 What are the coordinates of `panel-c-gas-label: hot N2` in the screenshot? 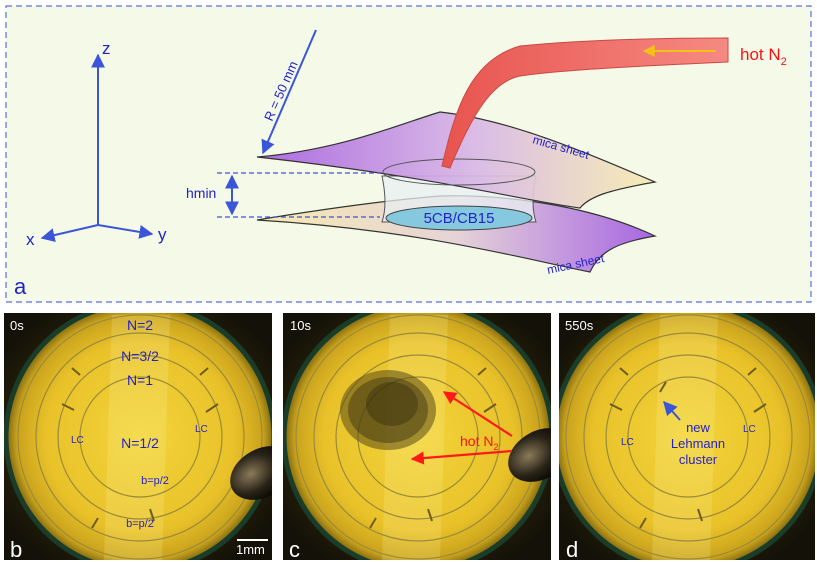 It's located at (479, 442).